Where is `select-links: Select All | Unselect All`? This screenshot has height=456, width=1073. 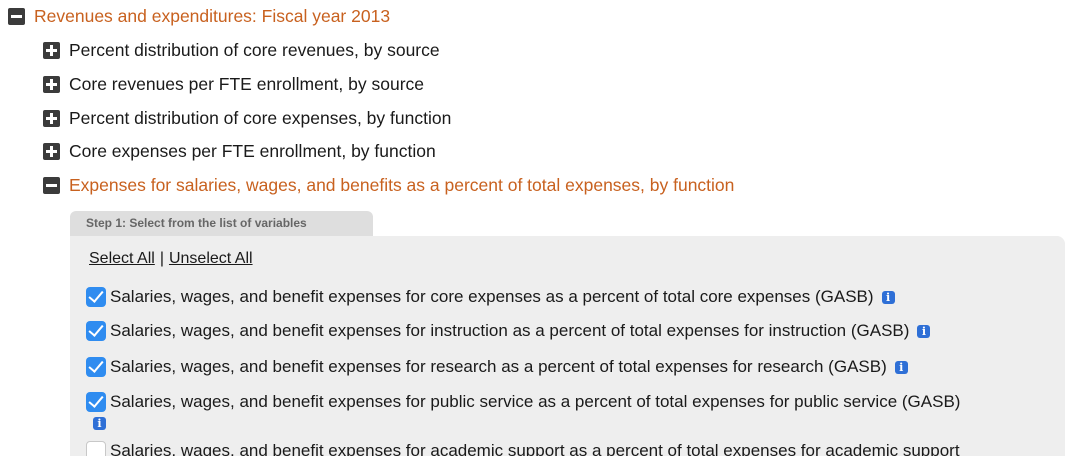
select-links: Select All | Unselect All is located at coordinates (171, 259).